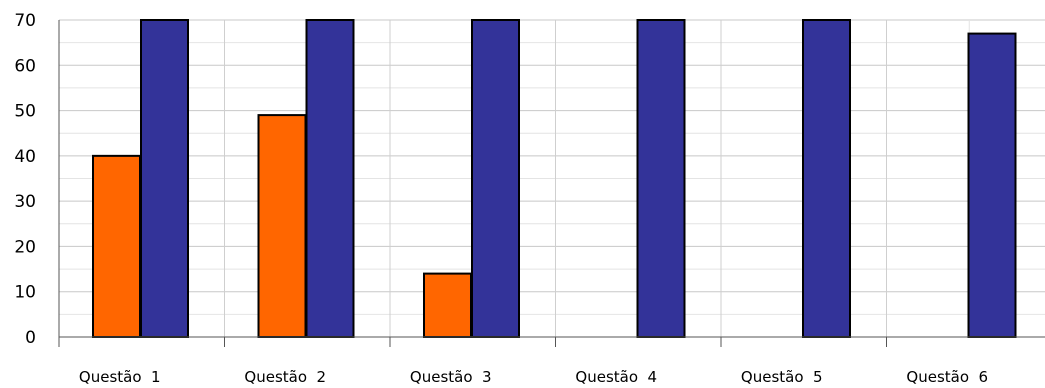  What do you see at coordinates (451, 377) in the screenshot?
I see `category-label: Questão 3` at bounding box center [451, 377].